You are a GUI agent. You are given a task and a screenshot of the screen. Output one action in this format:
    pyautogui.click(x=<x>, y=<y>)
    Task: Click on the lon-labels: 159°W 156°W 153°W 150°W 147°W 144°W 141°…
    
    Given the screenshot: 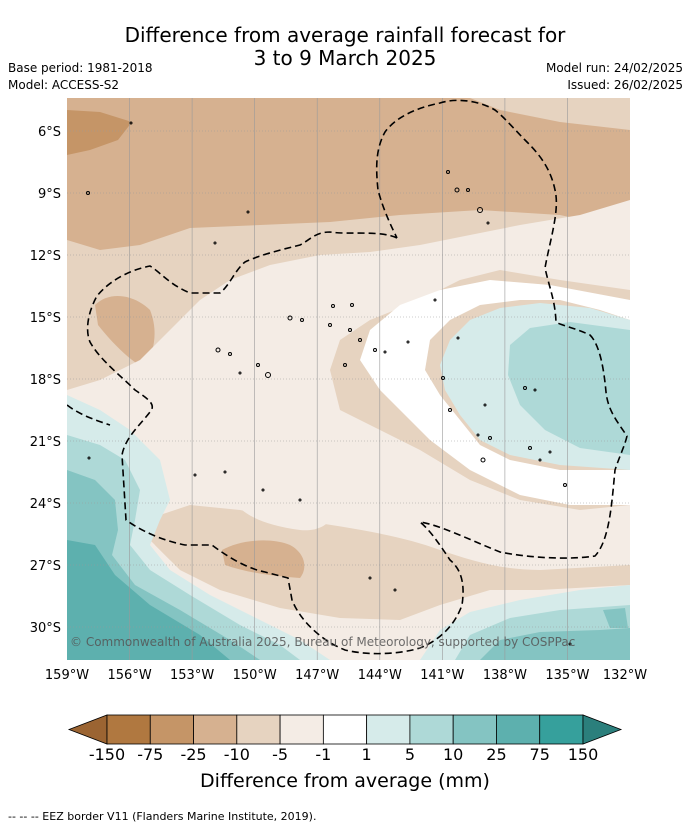 What is the action you would take?
    pyautogui.click(x=346, y=675)
    